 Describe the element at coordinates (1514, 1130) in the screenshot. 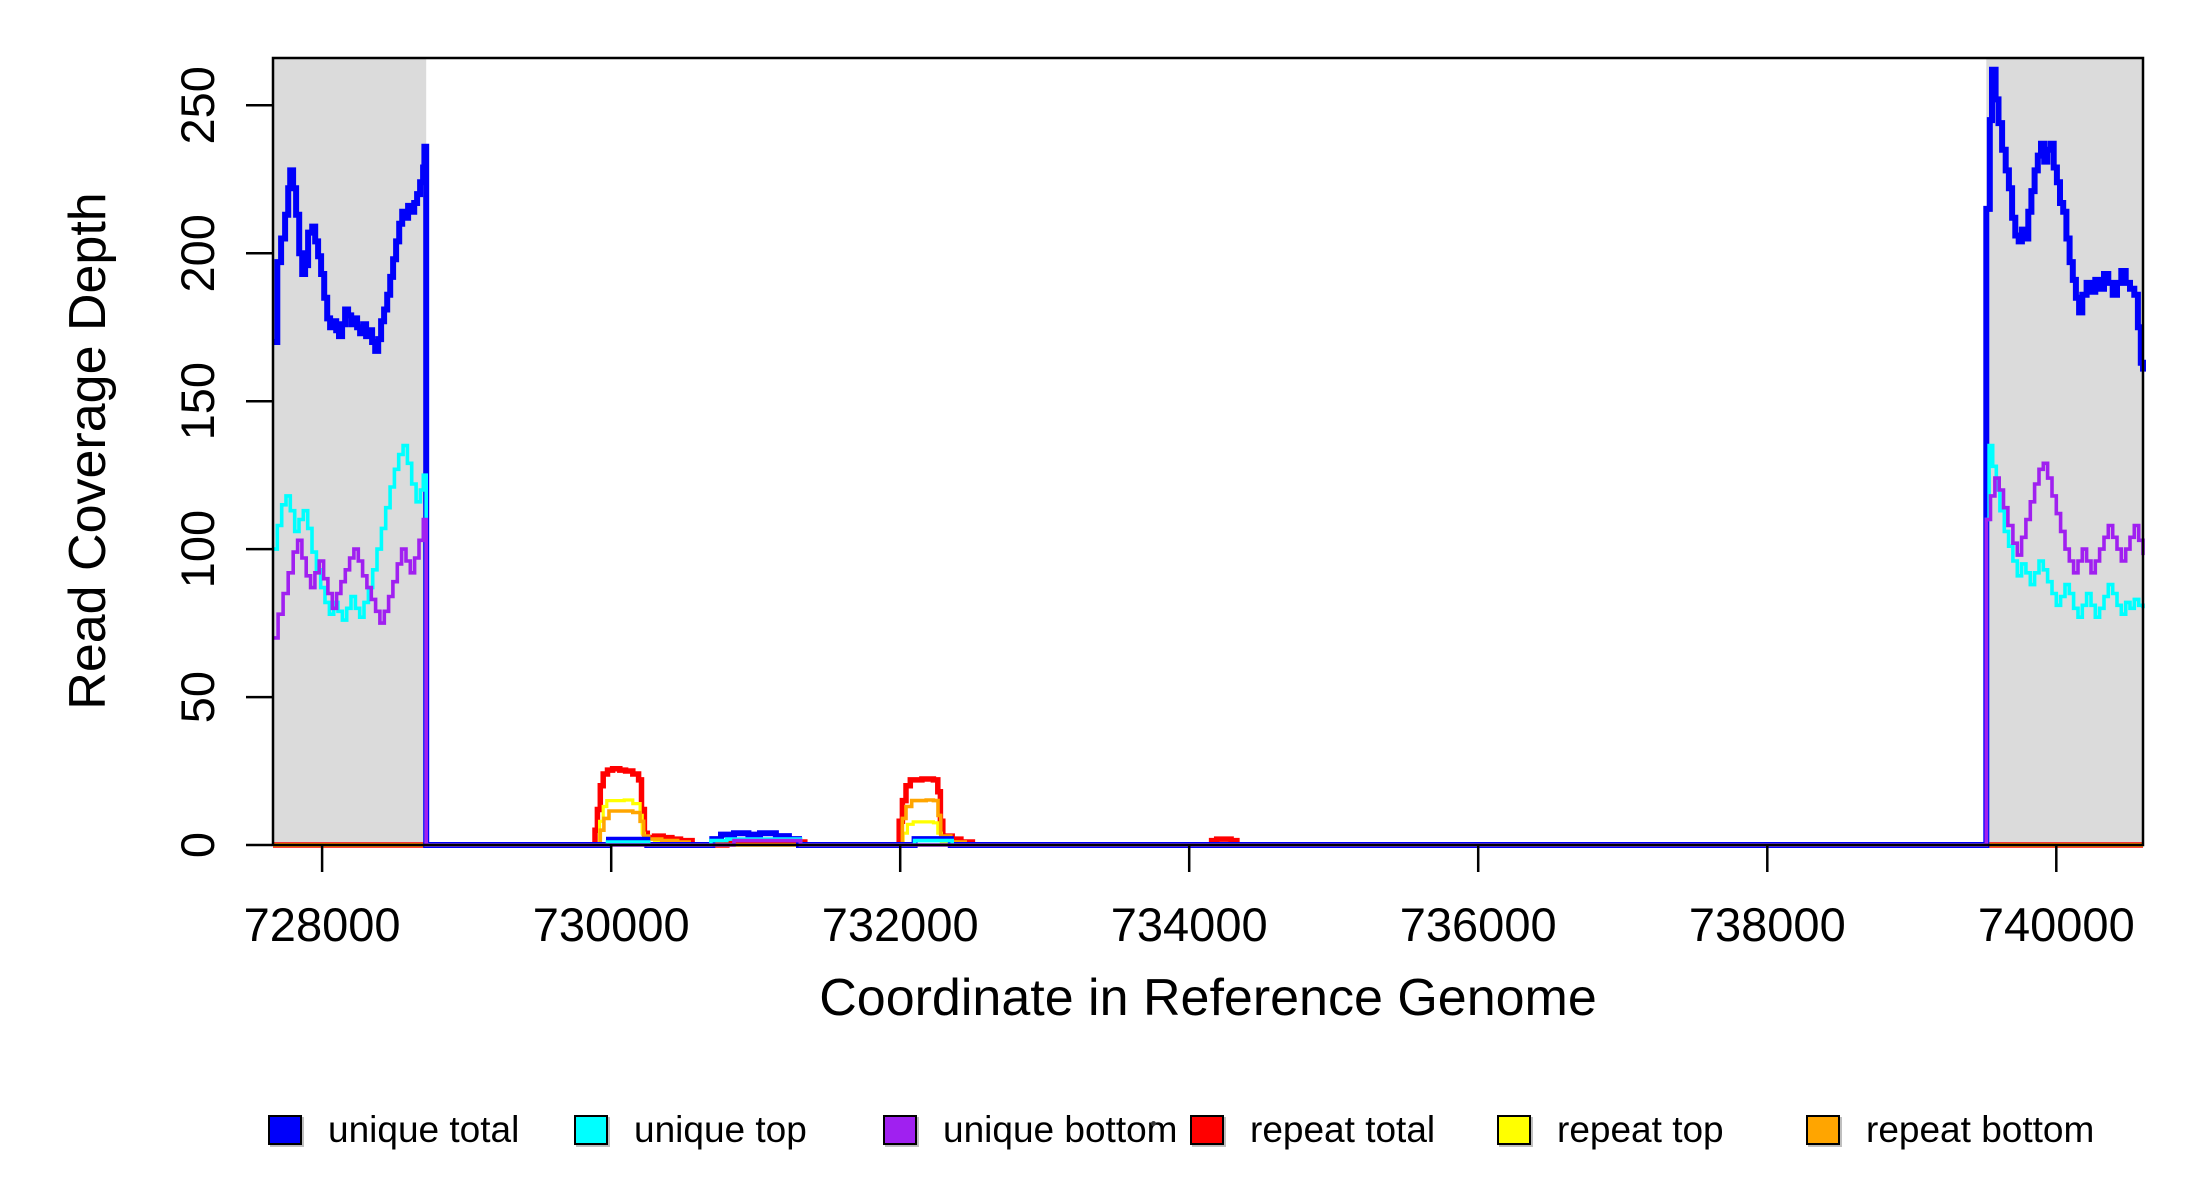

I see `repeat-top-swatch-icon` at that location.